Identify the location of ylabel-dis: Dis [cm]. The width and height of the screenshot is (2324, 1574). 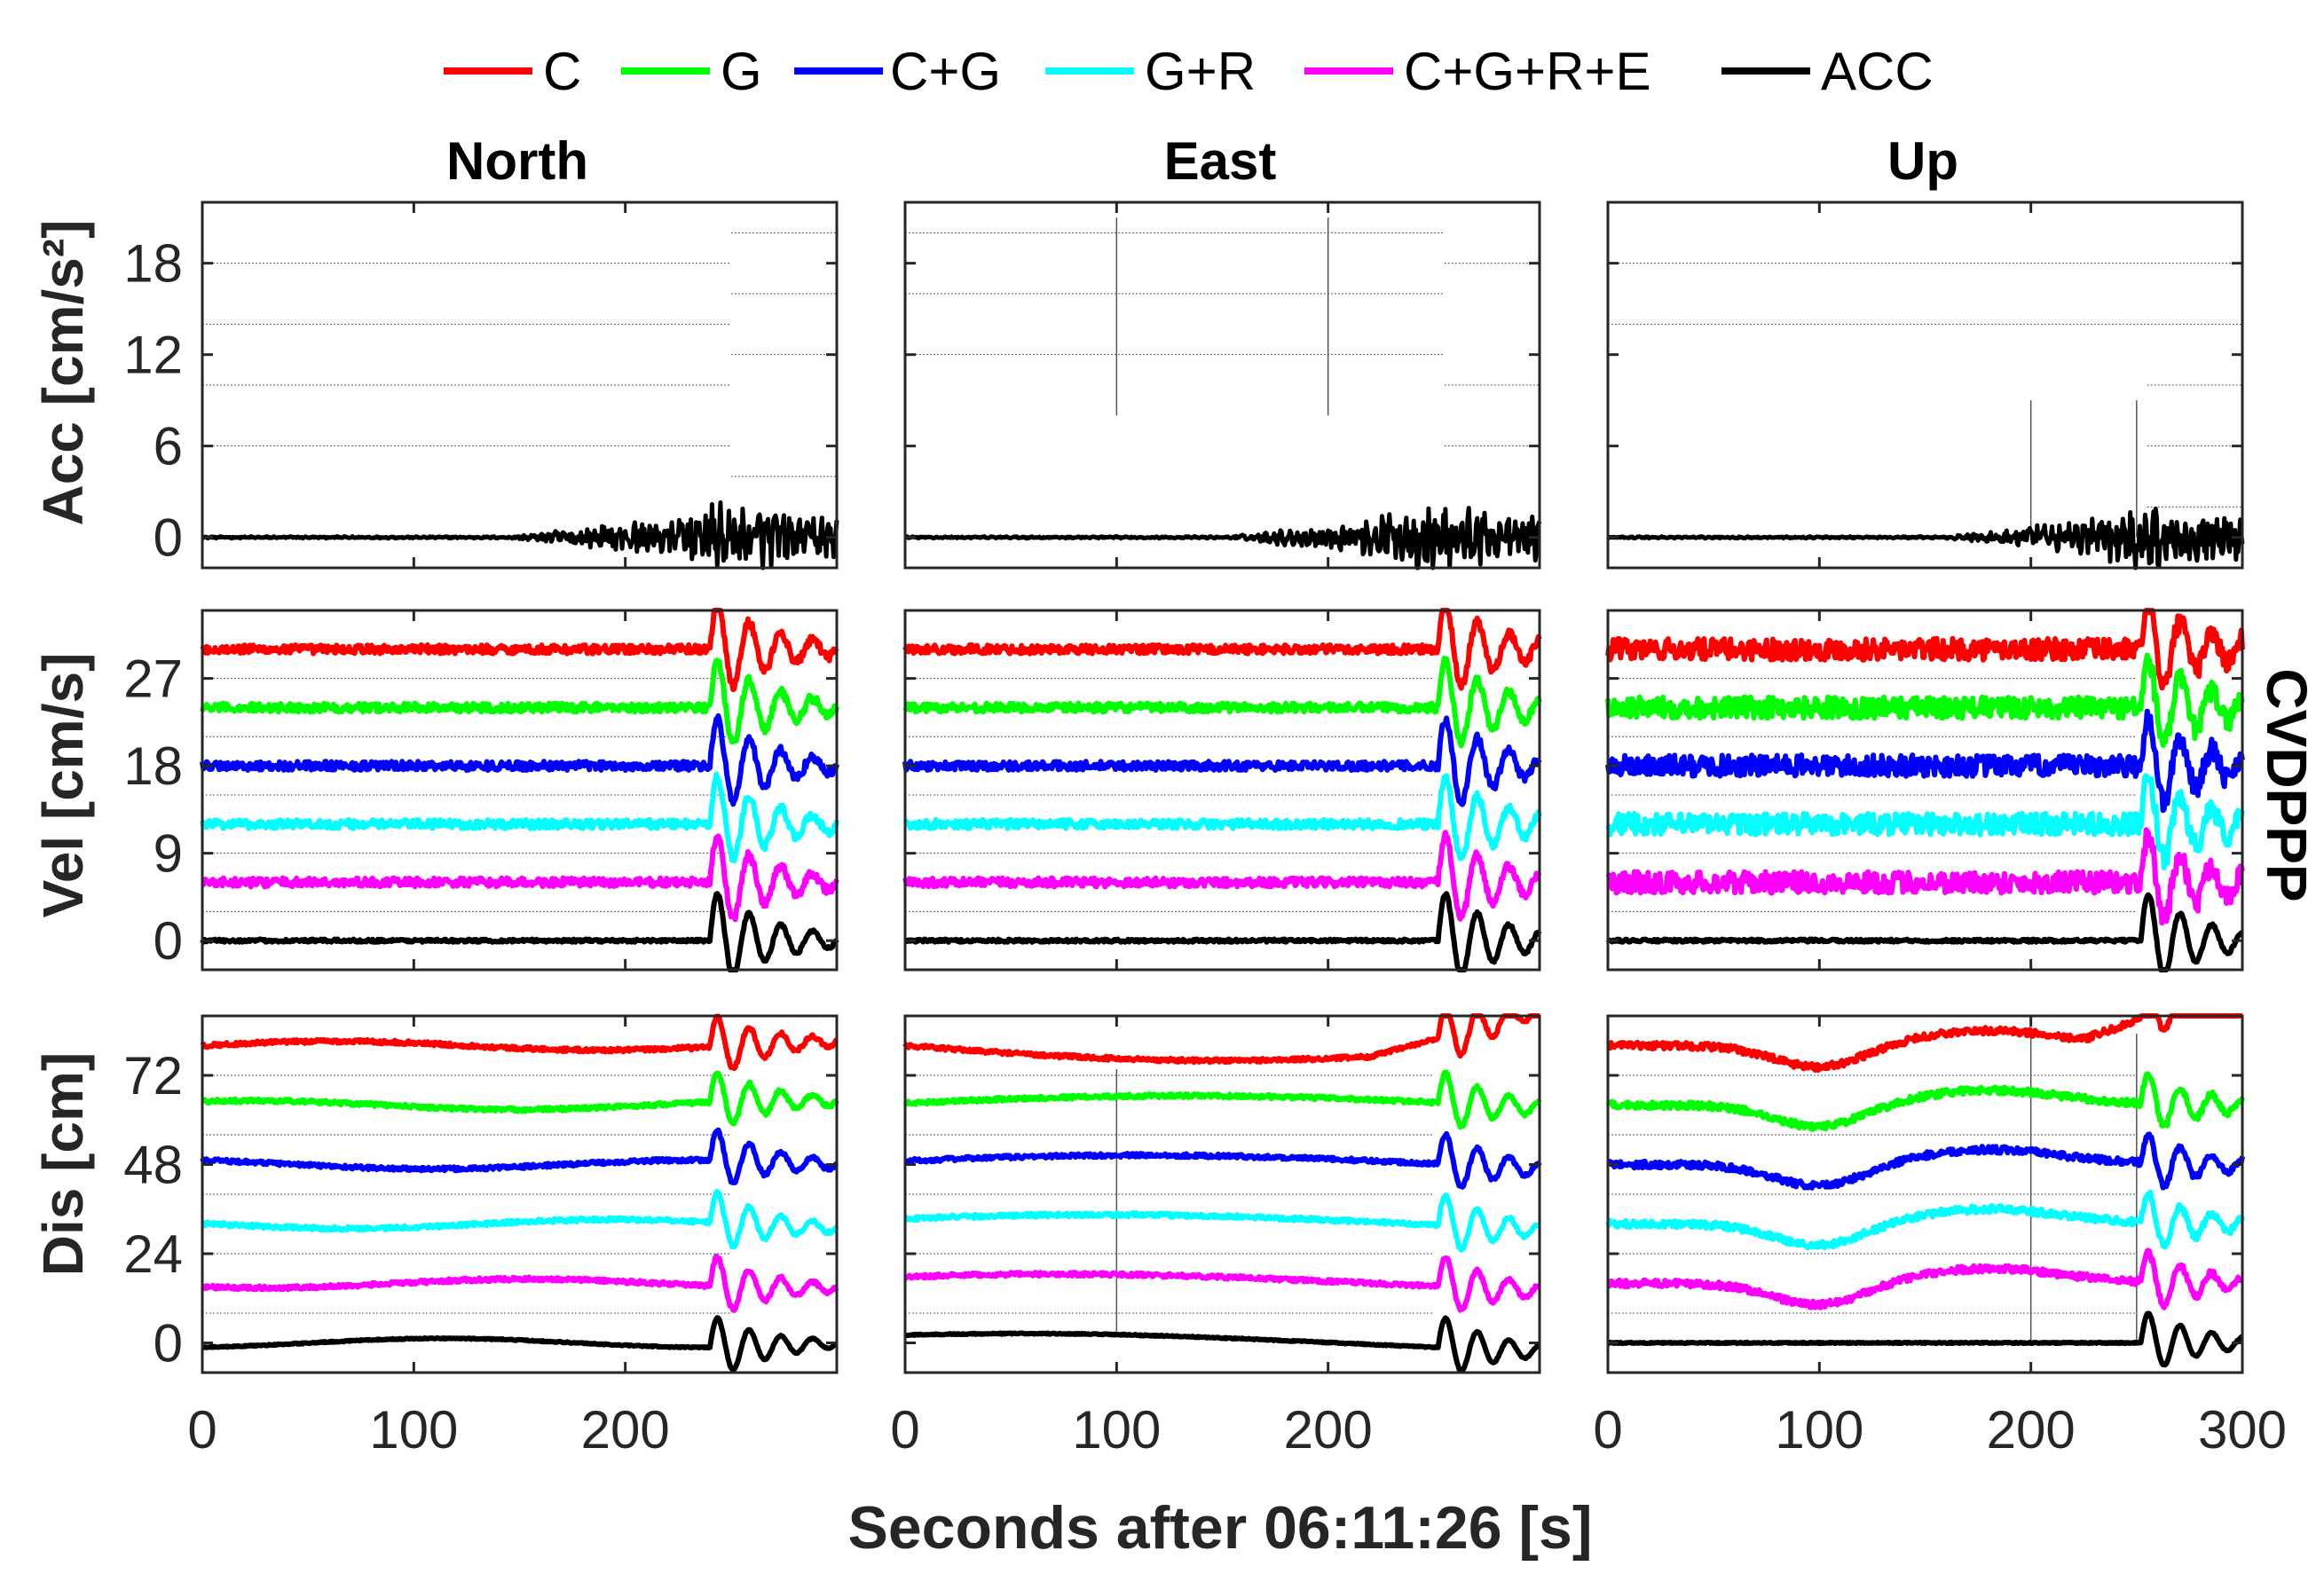
(63, 1164).